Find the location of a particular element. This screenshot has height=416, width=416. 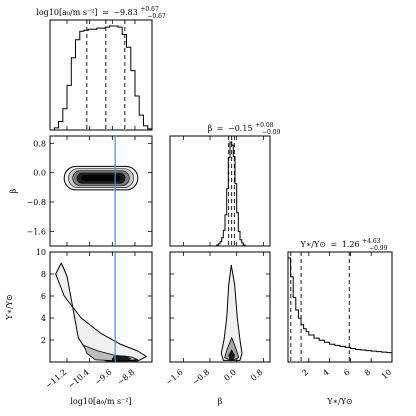

title-beta-label: β is located at coordinates (210, 128).